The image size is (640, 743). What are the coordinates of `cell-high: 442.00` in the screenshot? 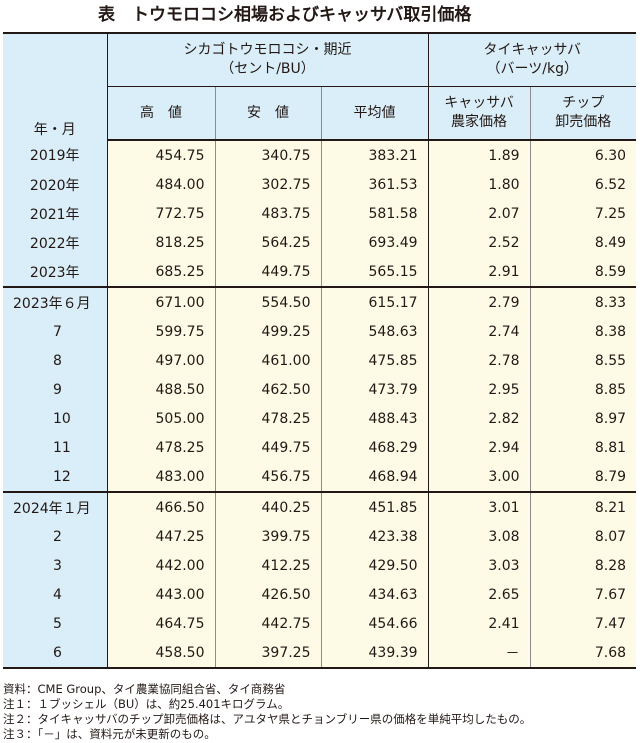 It's located at (161, 565).